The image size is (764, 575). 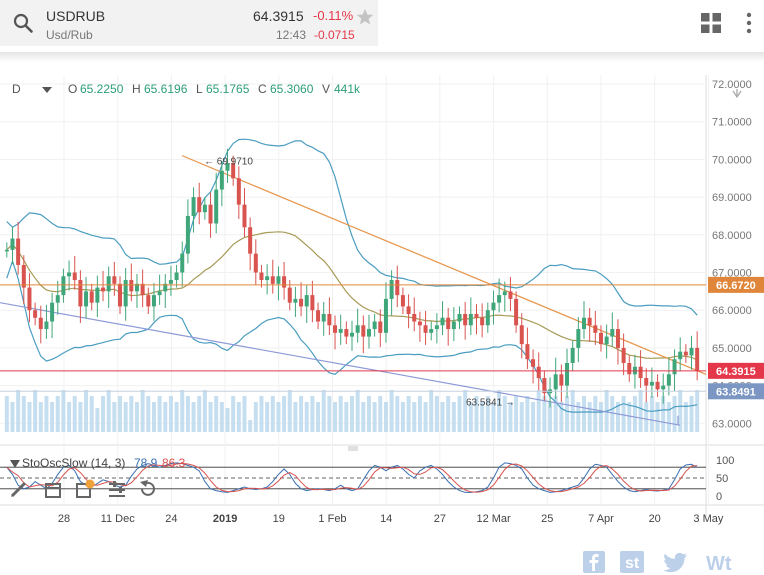 What do you see at coordinates (102, 89) in the screenshot?
I see `open-value: 65.2250` at bounding box center [102, 89].